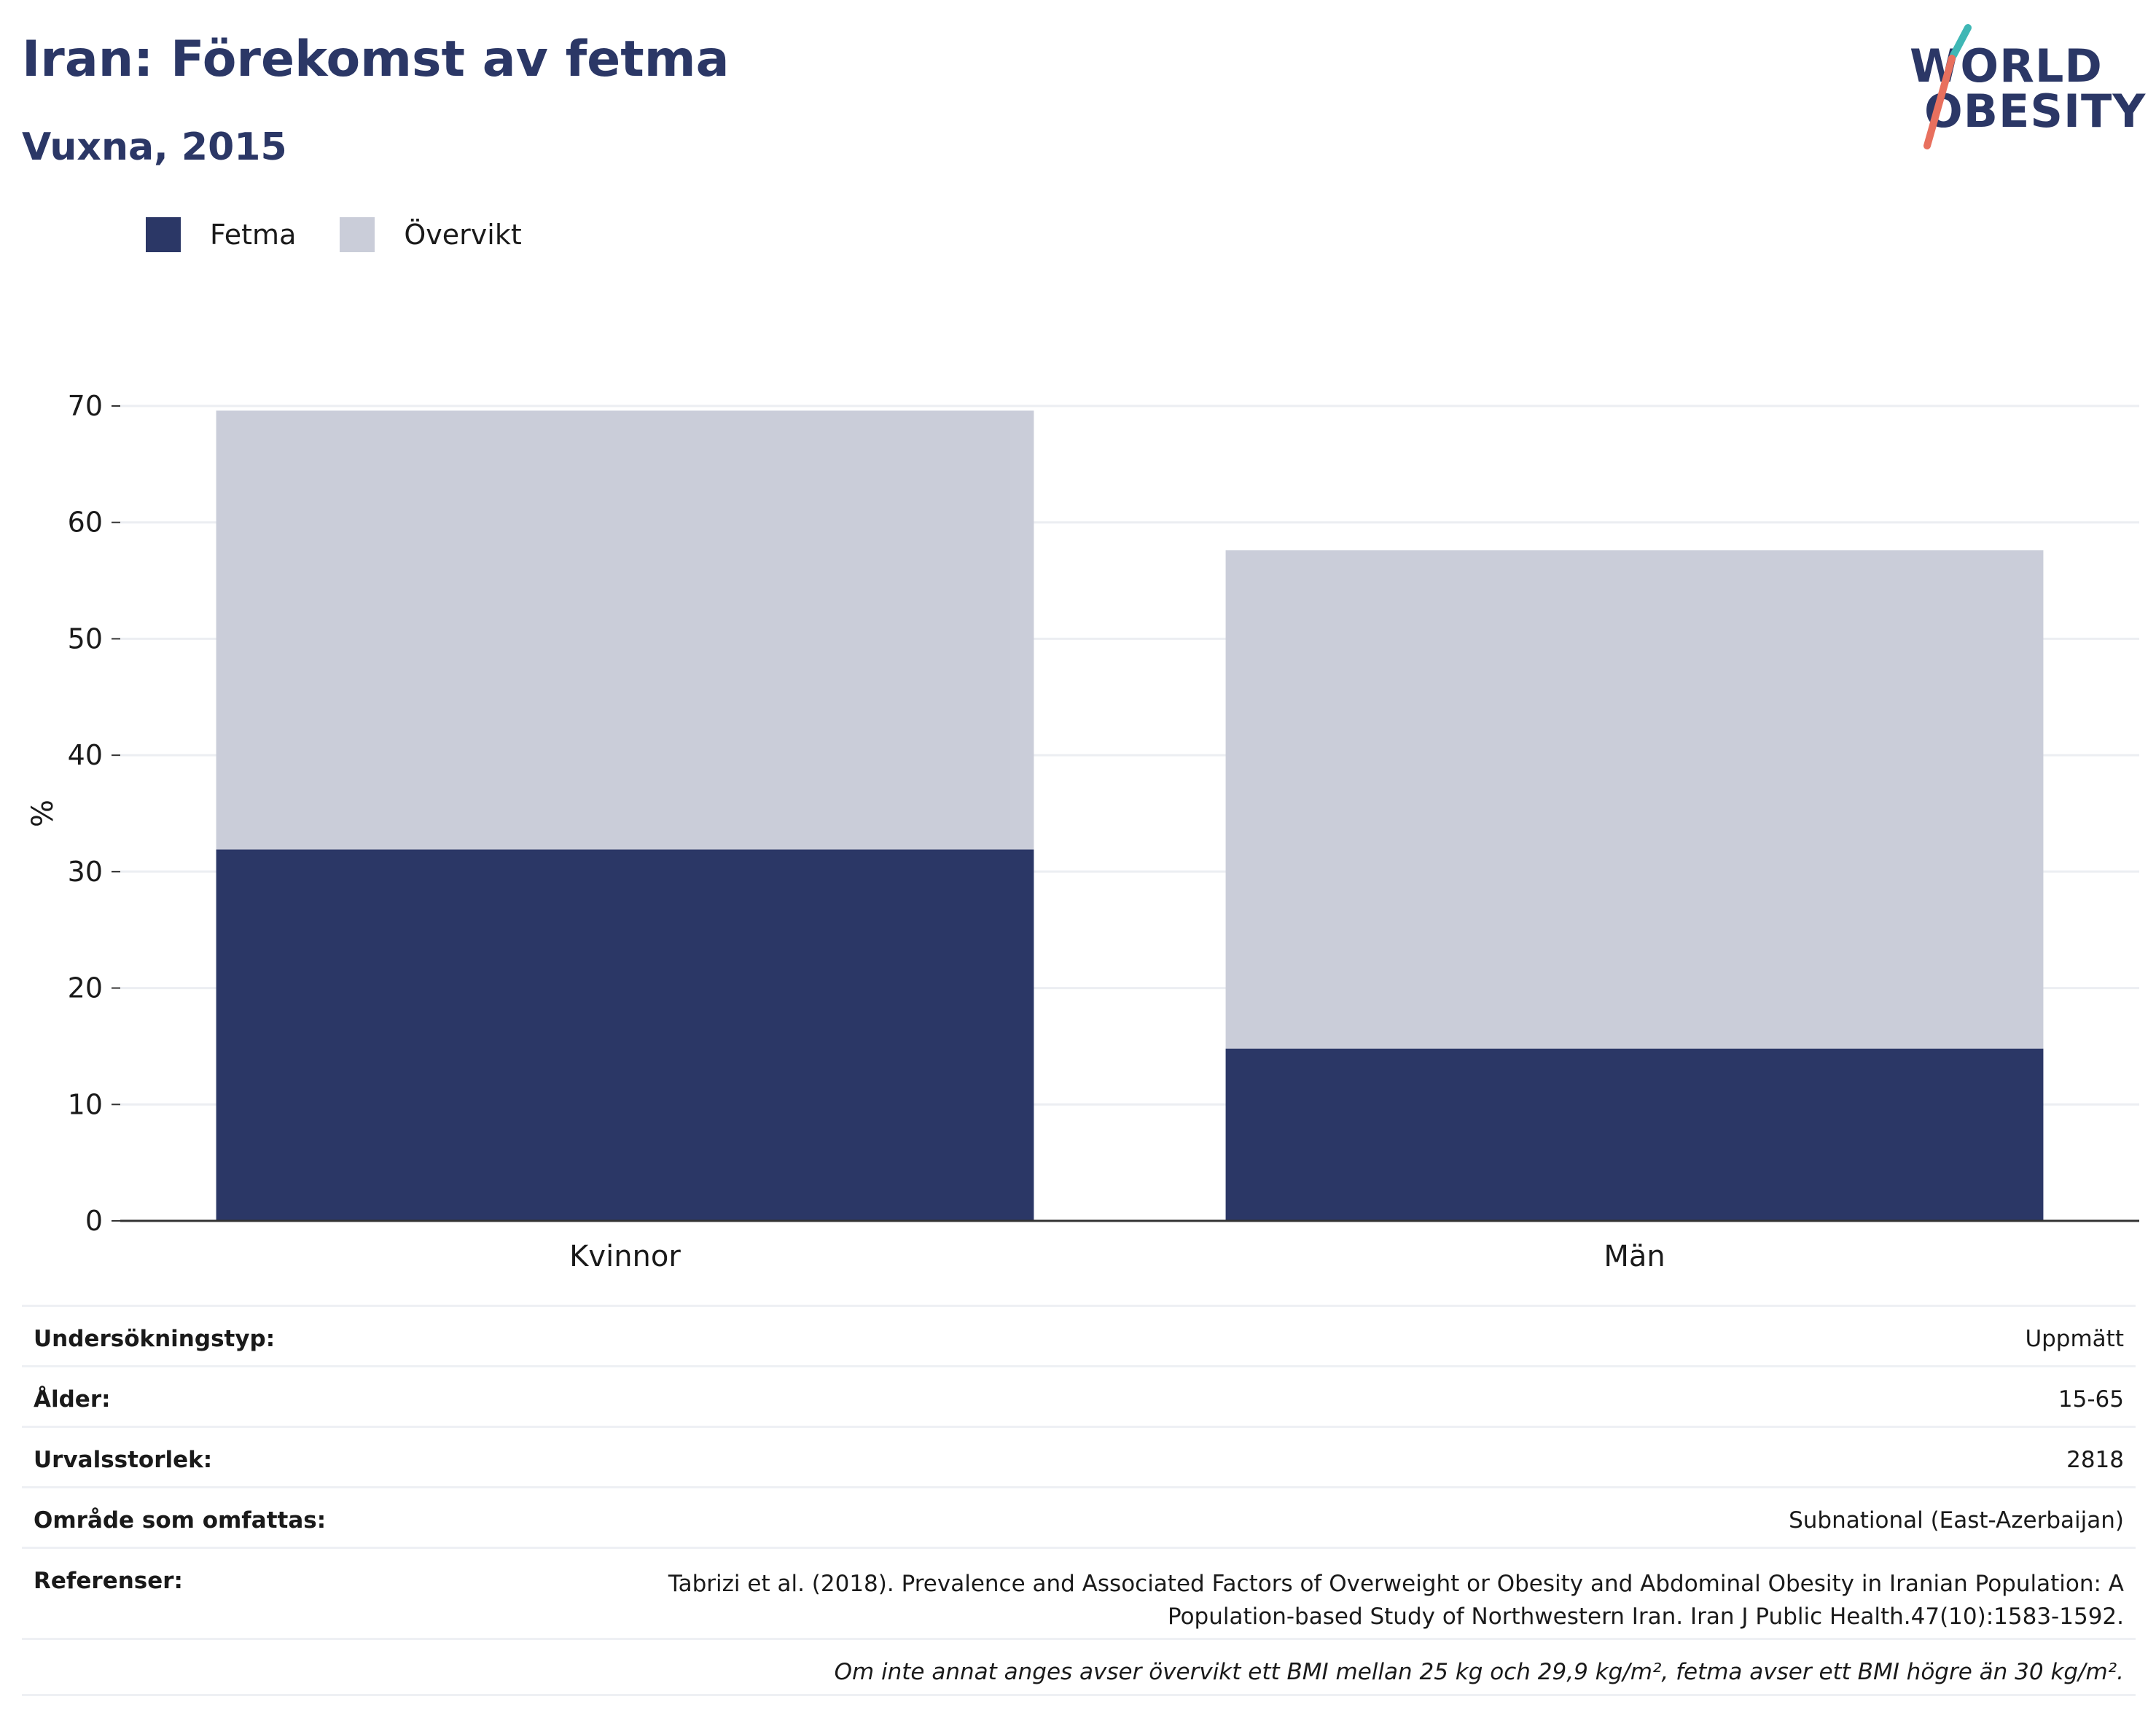 Image resolution: width=2156 pixels, height=1734 pixels. What do you see at coordinates (43, 814) in the screenshot?
I see `y-axis-label: %` at bounding box center [43, 814].